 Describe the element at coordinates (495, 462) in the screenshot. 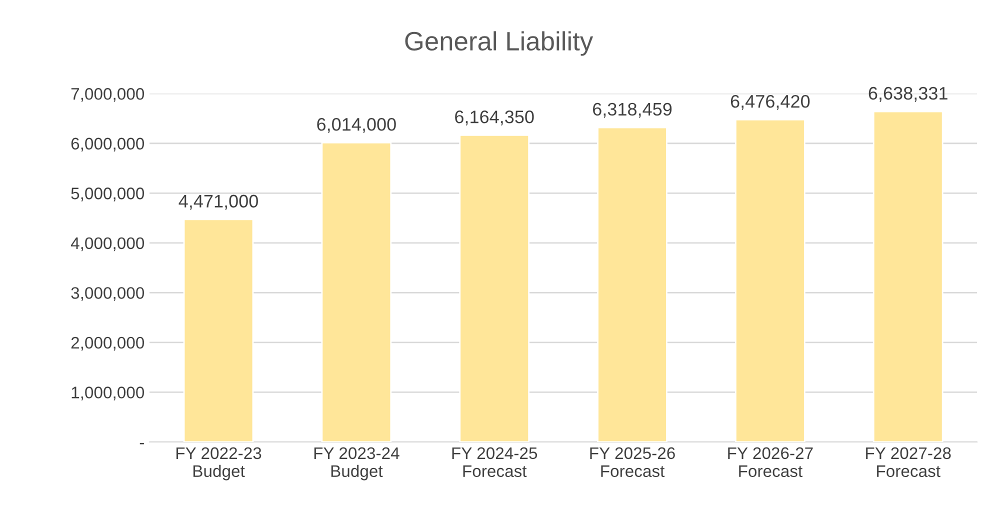

I see `x-tick-label: FY 2024-25 Forecast` at that location.